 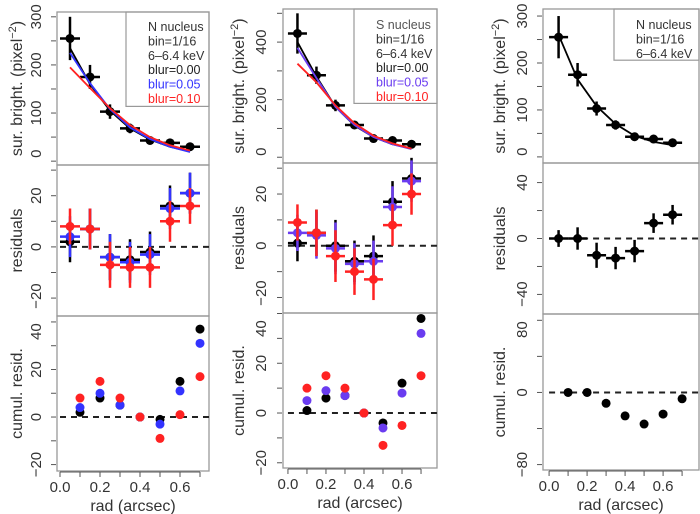 What do you see at coordinates (587, 486) in the screenshot?
I see `x-tick-label: 0.2` at bounding box center [587, 486].